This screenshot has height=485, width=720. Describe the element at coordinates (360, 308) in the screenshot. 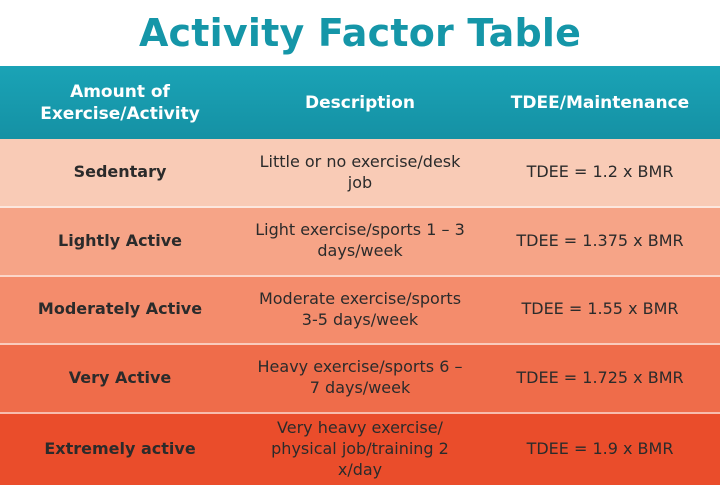

I see `description-cell: Moderate exercise/sports 3-5 days/week` at that location.